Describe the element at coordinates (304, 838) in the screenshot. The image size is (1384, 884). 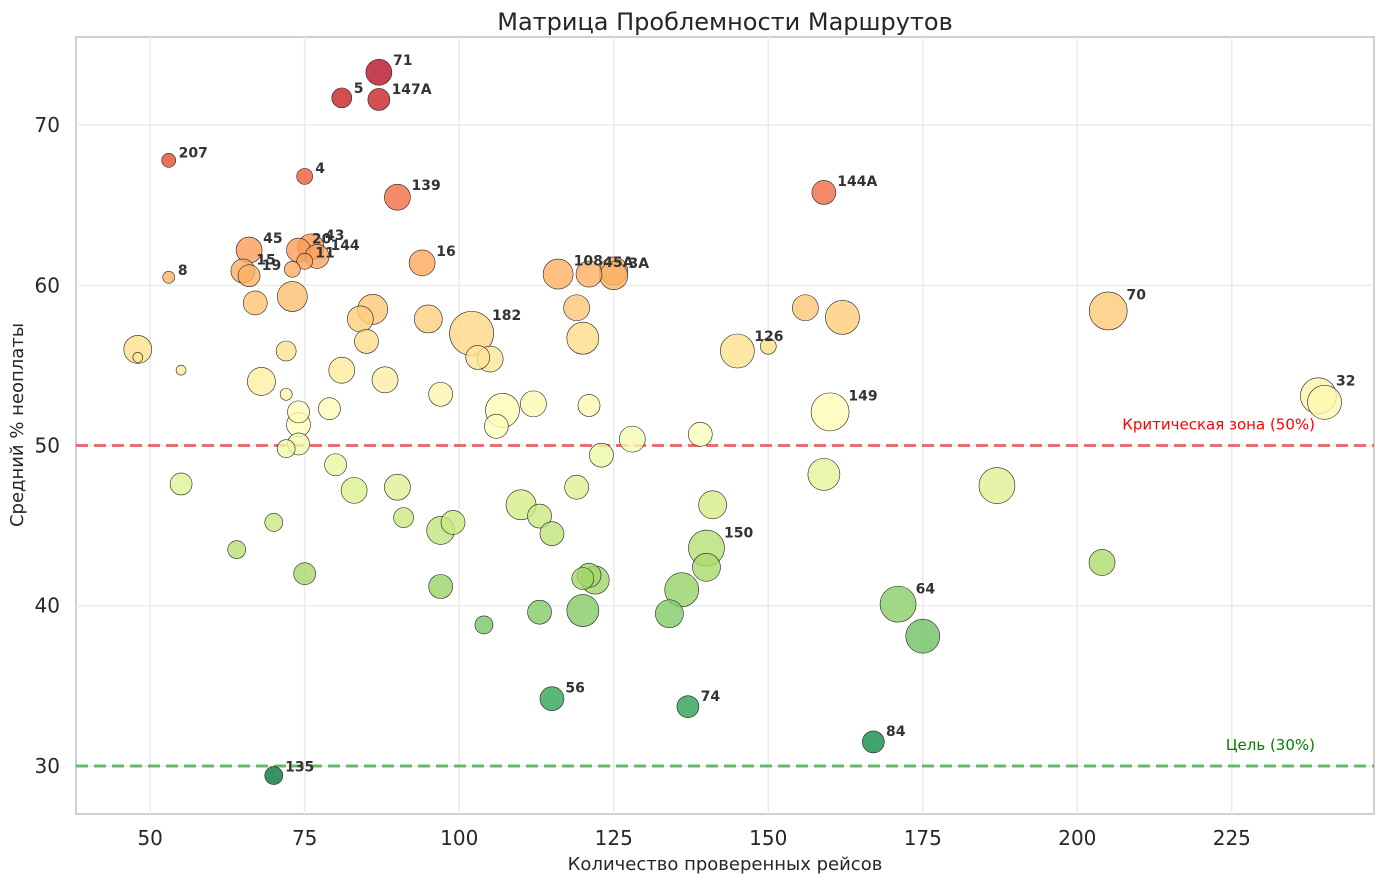
I see `x-tick-label: 75` at that location.